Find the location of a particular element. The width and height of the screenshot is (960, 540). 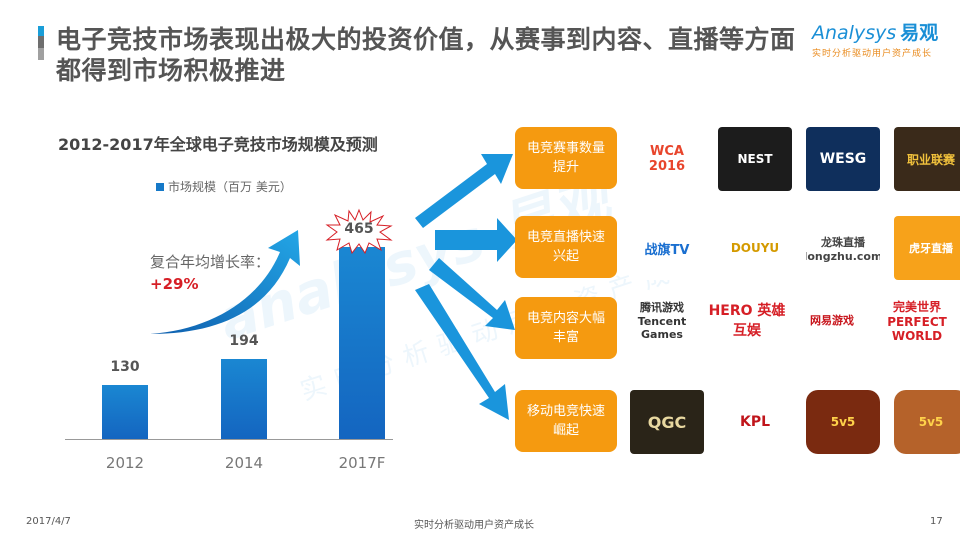

driver-box: 电竞直播快速兴起 is located at coordinates (566, 247).